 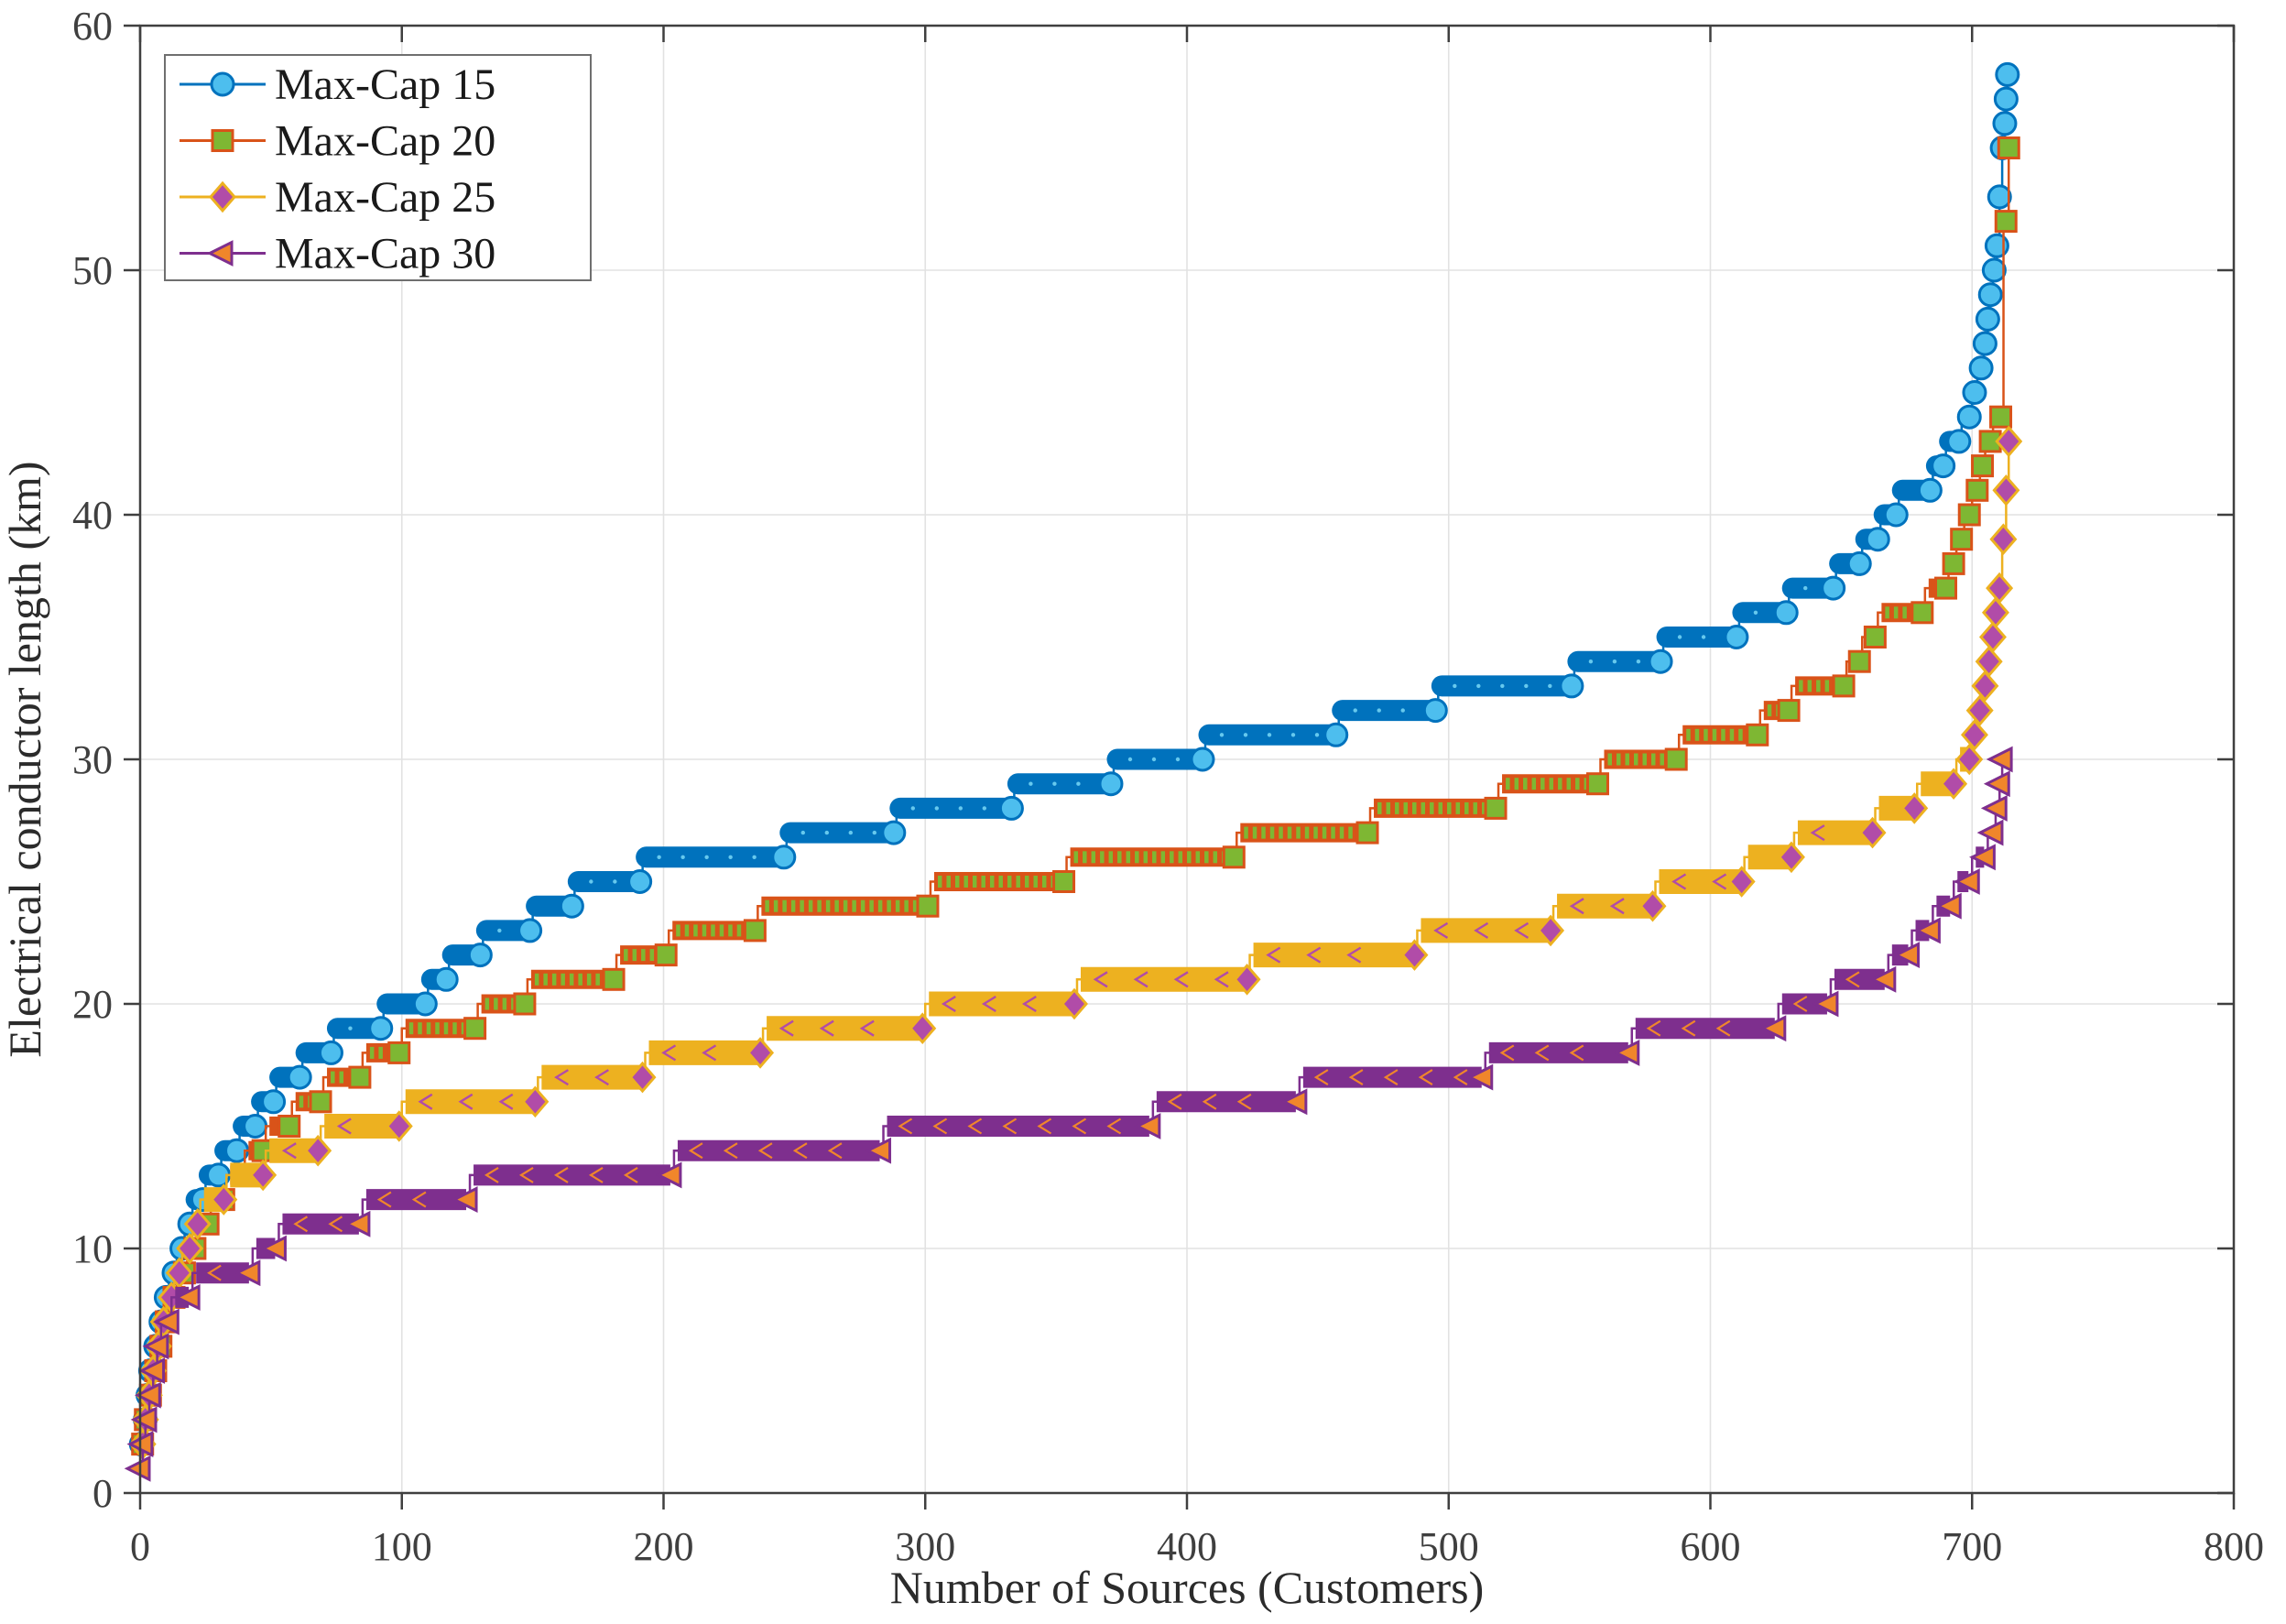 I want to click on y-tick-label: 10, so click(x=92, y=1248).